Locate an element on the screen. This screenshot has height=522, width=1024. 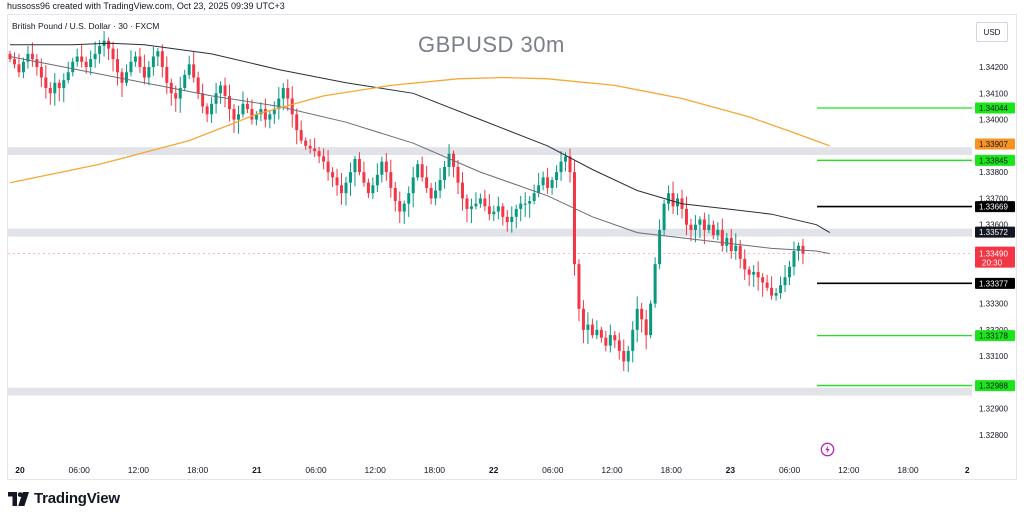
tradingview-logo: TradingView is located at coordinates (64, 498).